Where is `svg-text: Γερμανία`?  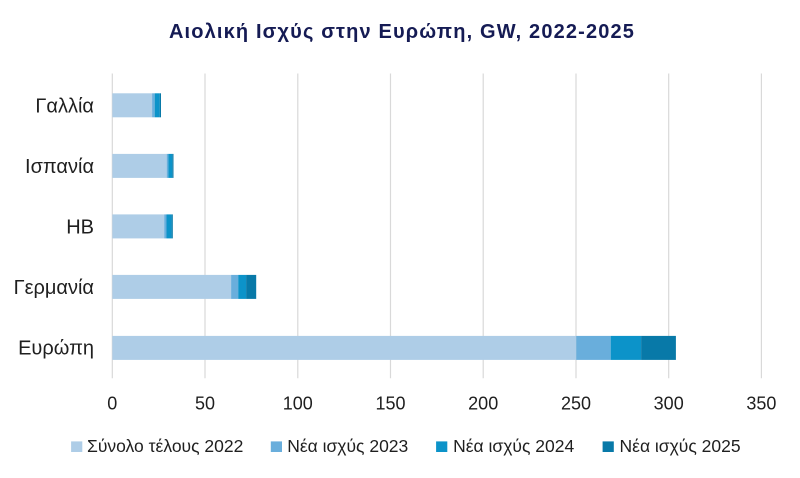
svg-text: Γερμανία is located at coordinates (54, 288).